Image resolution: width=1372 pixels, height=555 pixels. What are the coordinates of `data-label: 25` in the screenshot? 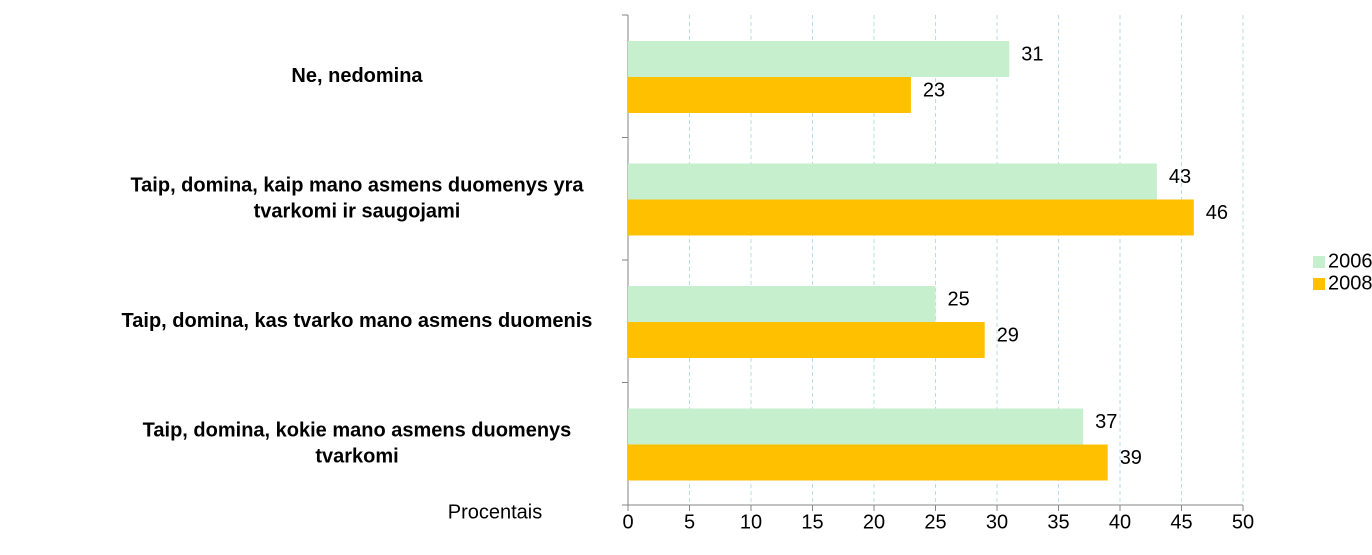 It's located at (959, 299).